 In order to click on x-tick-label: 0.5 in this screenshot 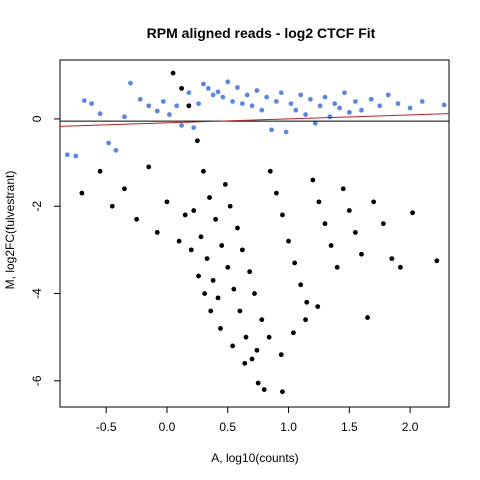, I will do `click(227, 427)`.